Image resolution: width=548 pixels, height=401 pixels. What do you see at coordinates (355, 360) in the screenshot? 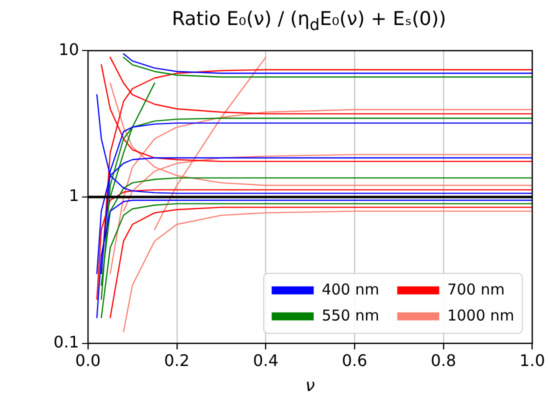
I see `x-tick-label: 0.6` at bounding box center [355, 360].